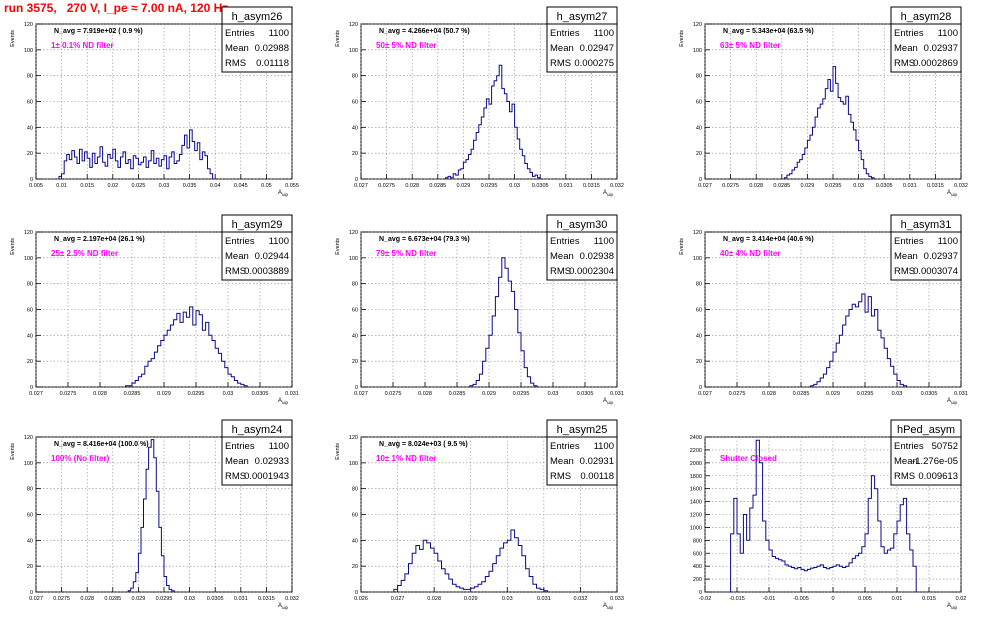 Image resolution: width=996 pixels, height=622 pixels. Describe the element at coordinates (926, 430) in the screenshot. I see `histogram-title: hPed_asym` at that location.